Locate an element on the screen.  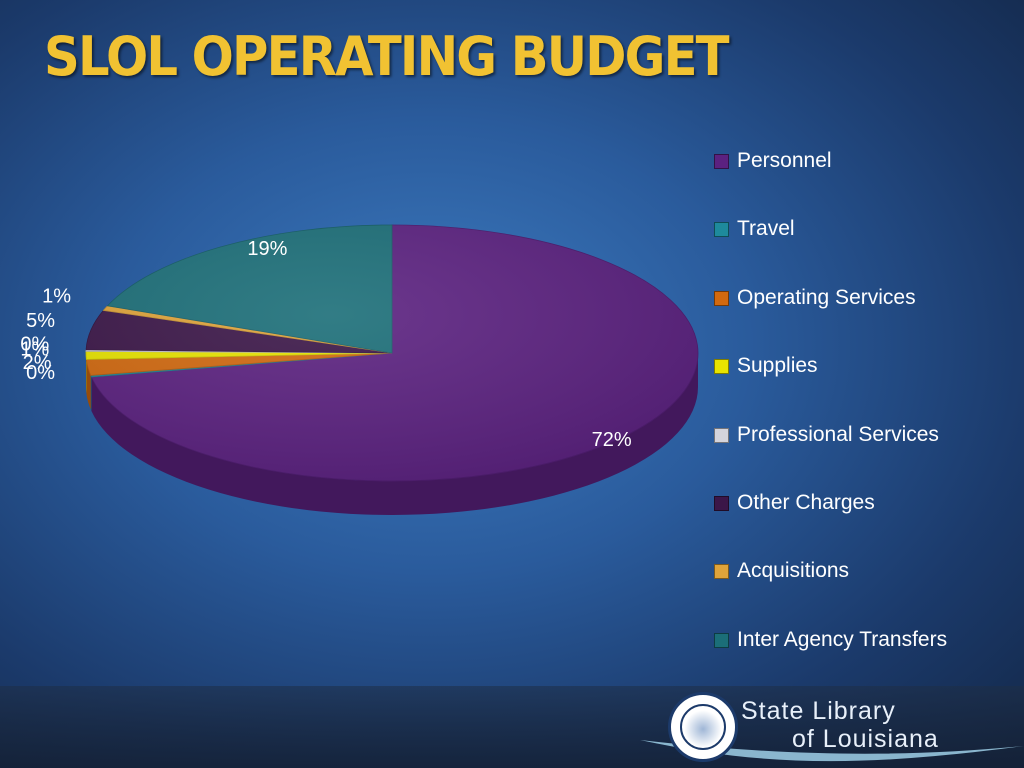
legend-item-travel: Travel is located at coordinates (862, 246).